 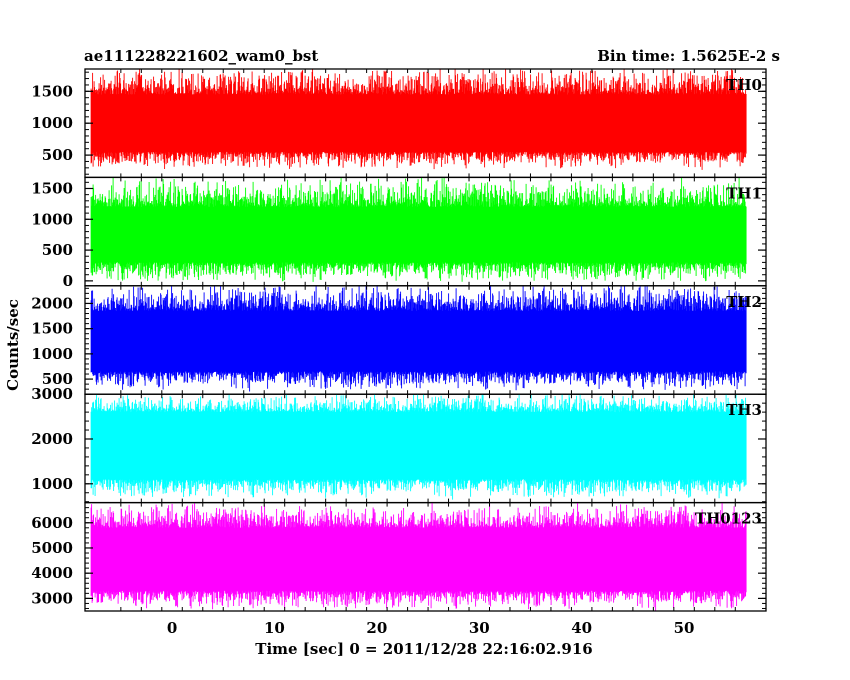 What do you see at coordinates (479, 628) in the screenshot?
I see `x-tick-label: 30` at bounding box center [479, 628].